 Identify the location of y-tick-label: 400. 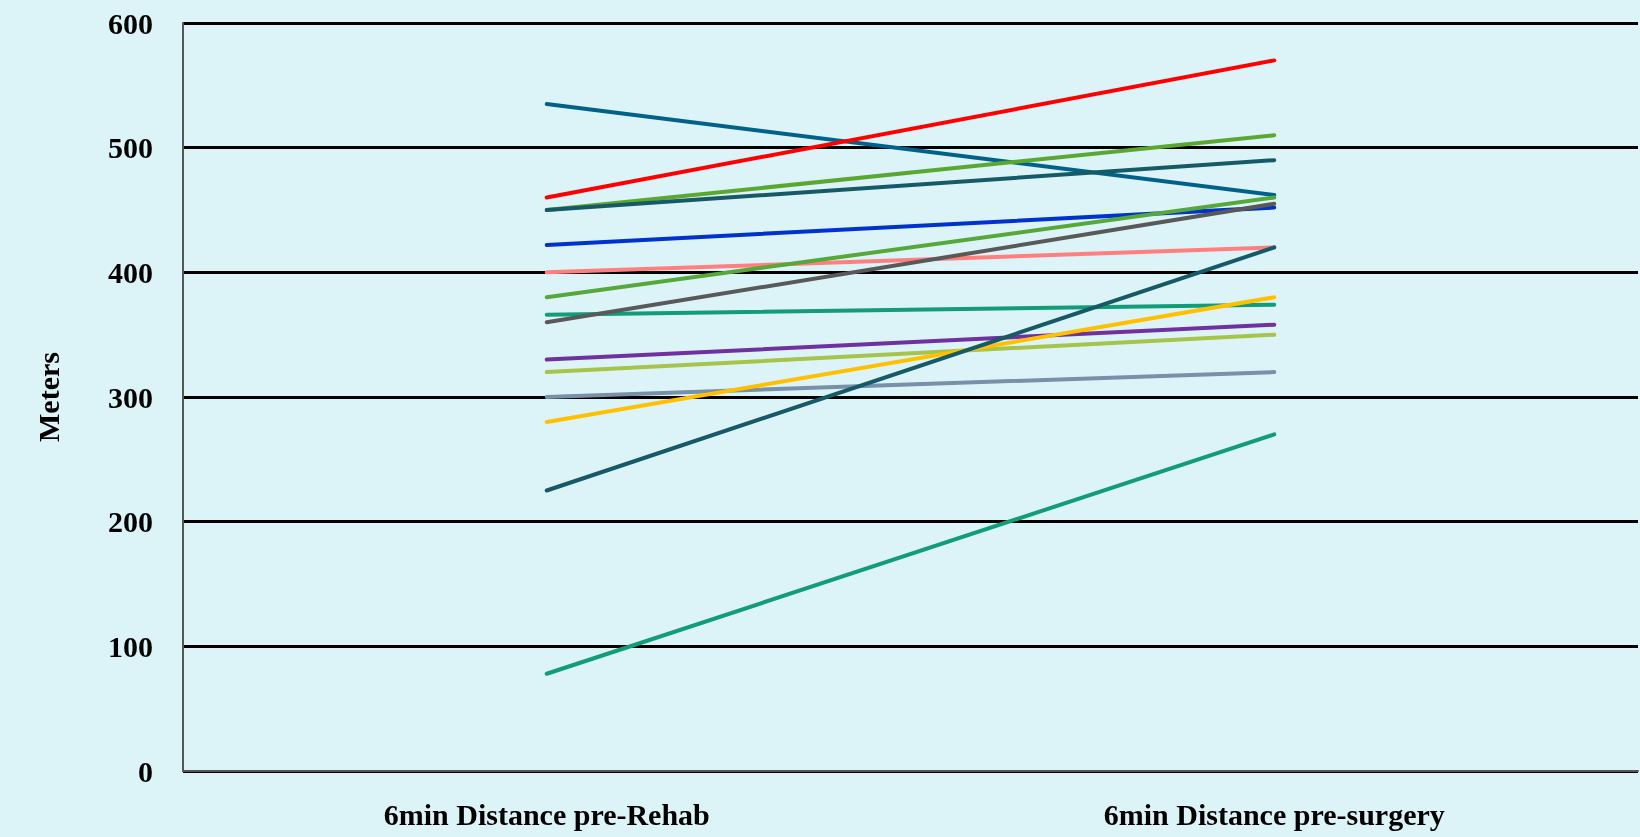
(130, 272).